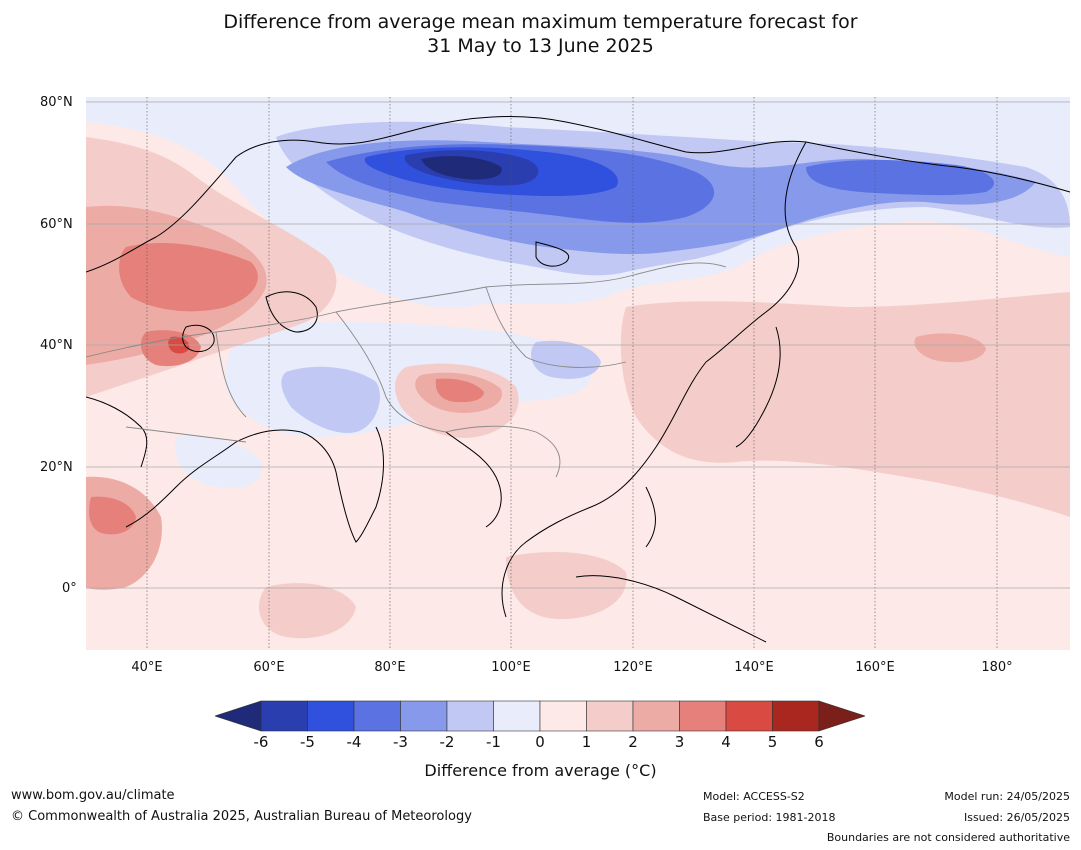 The height and width of the screenshot is (850, 1081). Describe the element at coordinates (1007, 796) in the screenshot. I see `footer-model-run: Model run: 24/05/2025` at that location.